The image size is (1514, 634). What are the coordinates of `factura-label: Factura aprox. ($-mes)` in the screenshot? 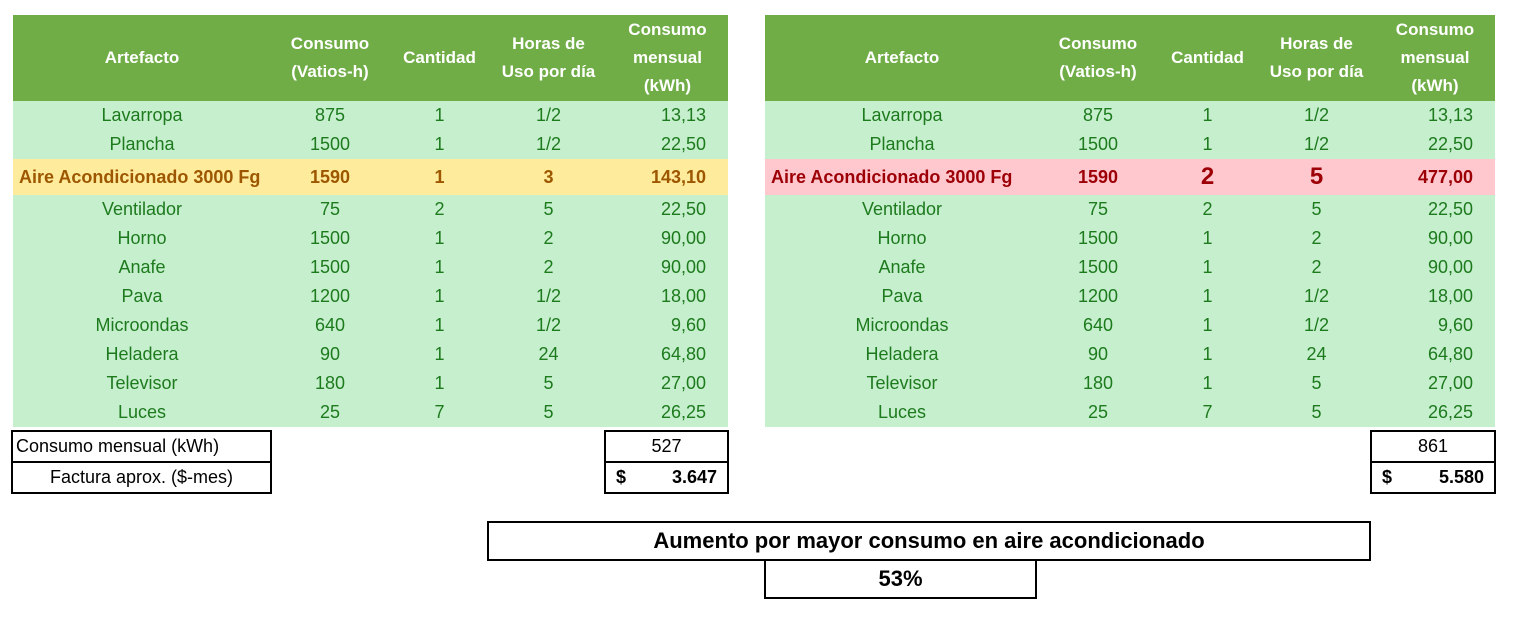 It's located at (141, 477).